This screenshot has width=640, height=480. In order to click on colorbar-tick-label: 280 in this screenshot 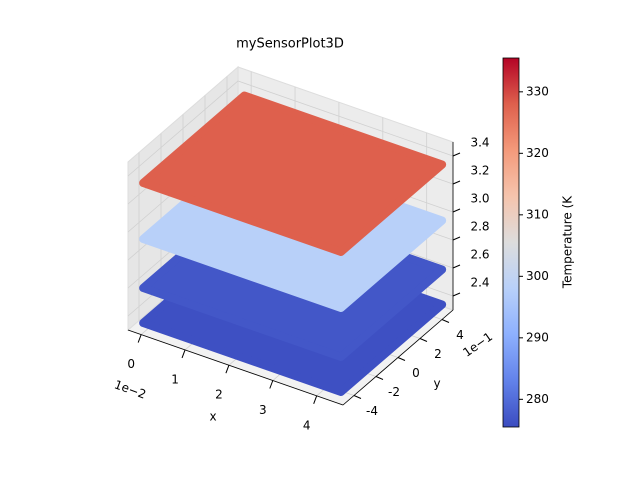, I will do `click(537, 399)`.